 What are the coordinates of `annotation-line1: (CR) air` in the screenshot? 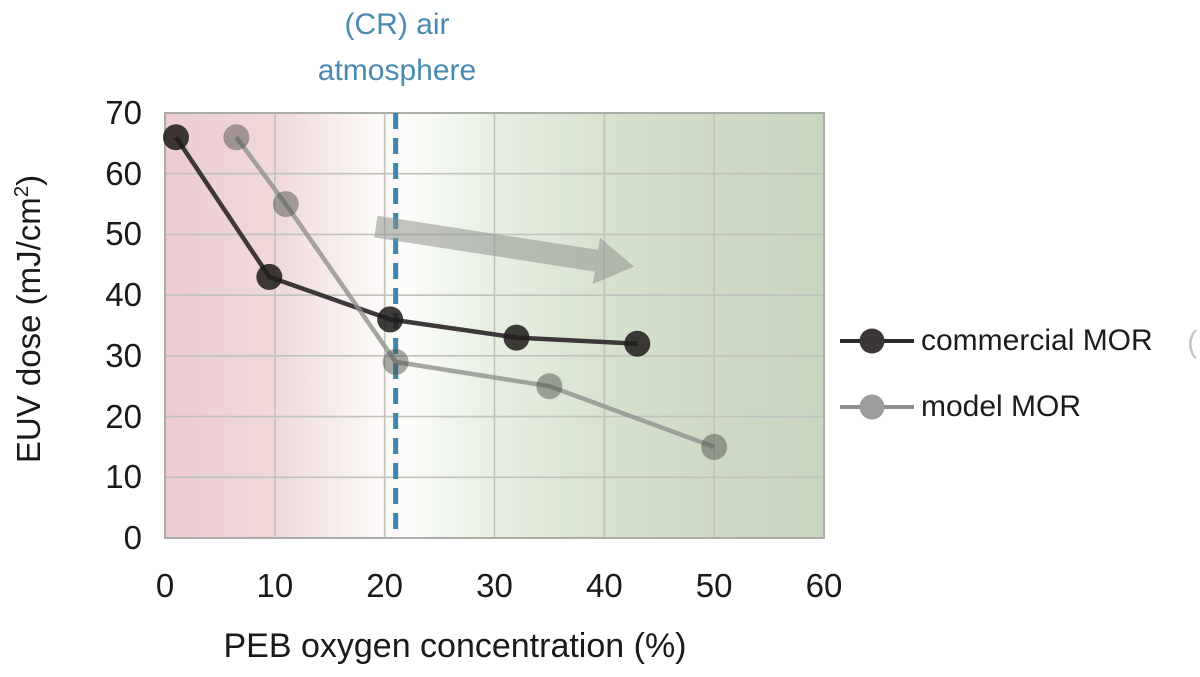 It's located at (397, 24).